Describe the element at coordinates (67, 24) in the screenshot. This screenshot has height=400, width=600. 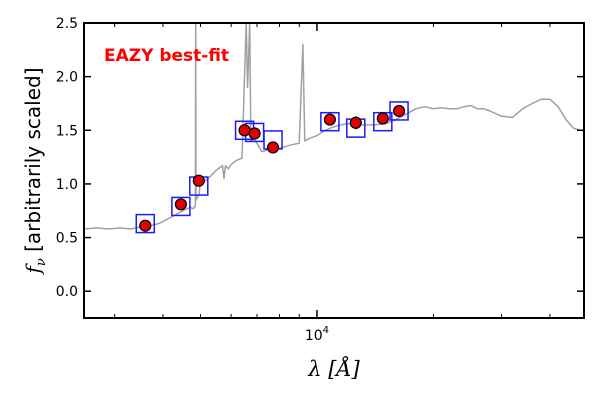
I see `ytick-label-5: 2.5` at that location.